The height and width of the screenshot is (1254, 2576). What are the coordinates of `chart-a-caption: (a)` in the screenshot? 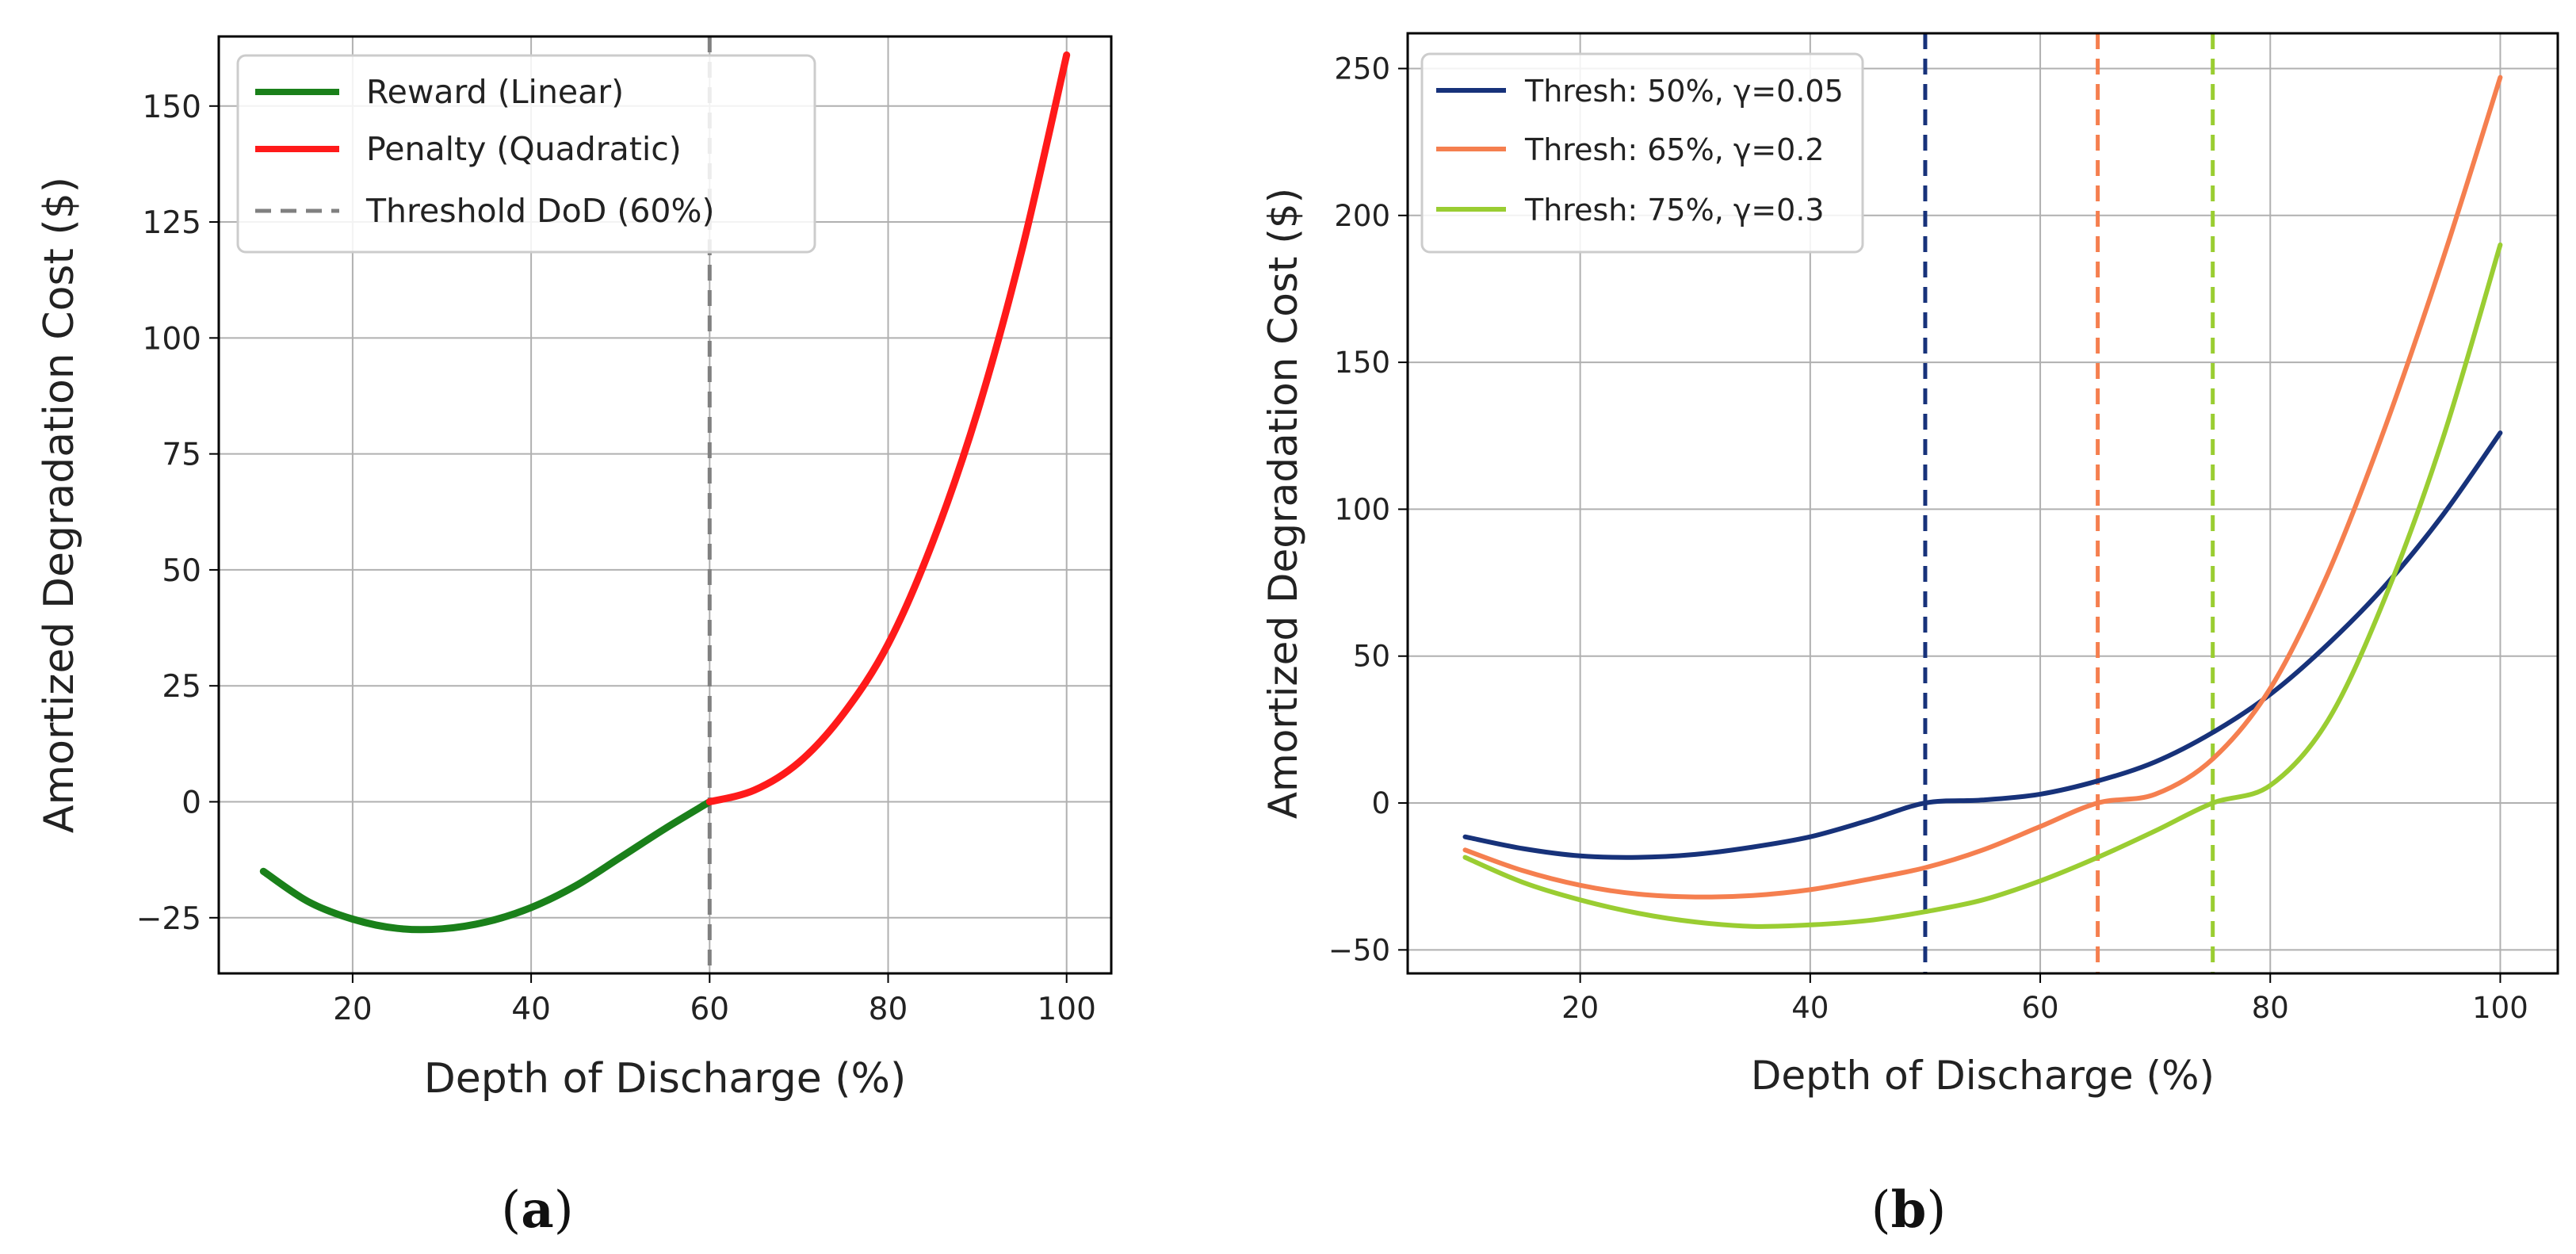 It's located at (537, 1210).